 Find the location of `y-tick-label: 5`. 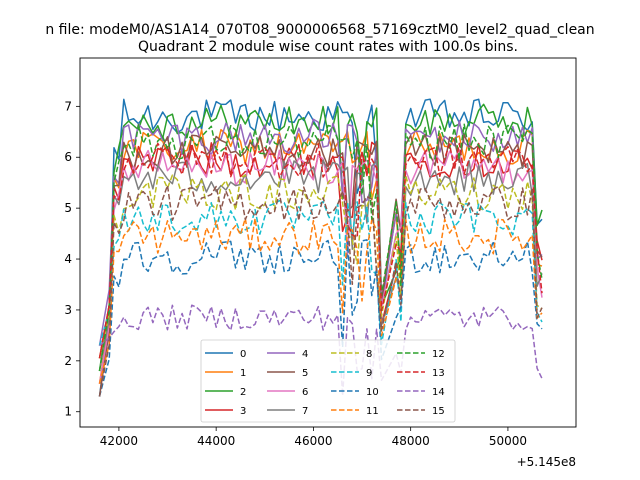

y-tick-label: 5 is located at coordinates (68, 208).